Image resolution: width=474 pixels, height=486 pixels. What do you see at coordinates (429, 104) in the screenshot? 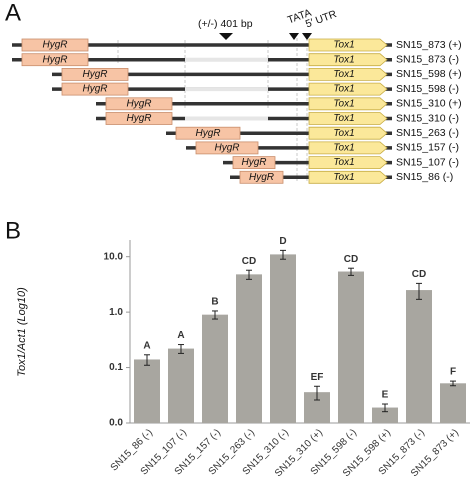
I see `construct-label: SN15_310 (+)` at bounding box center [429, 104].